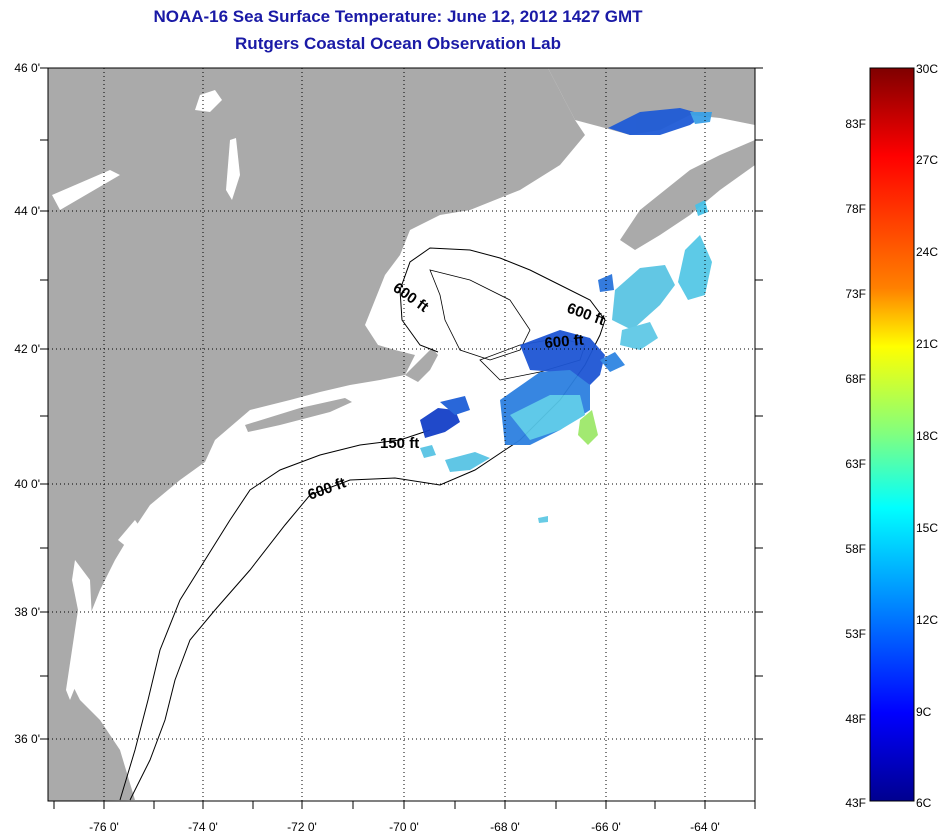 This screenshot has width=944, height=840. I want to click on lon-label: -68 0', so click(505, 827).